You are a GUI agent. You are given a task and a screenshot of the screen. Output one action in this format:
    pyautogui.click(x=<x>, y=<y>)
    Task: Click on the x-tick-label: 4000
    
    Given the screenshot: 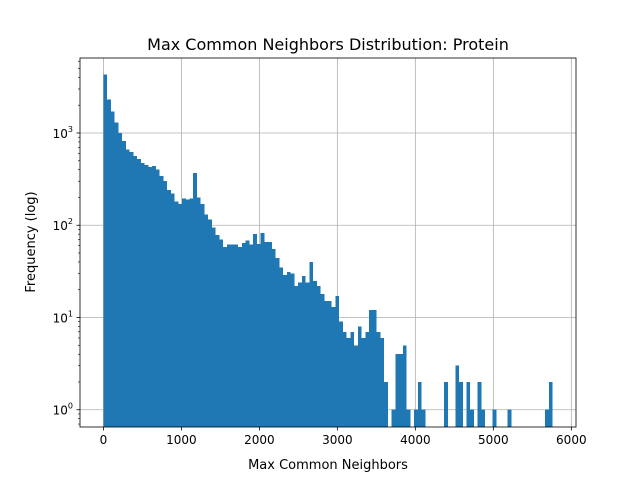 What is the action you would take?
    pyautogui.click(x=415, y=440)
    